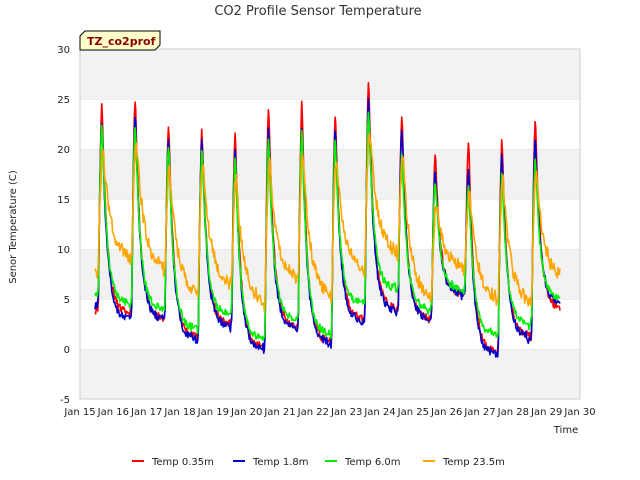 The width and height of the screenshot is (640, 480). Describe the element at coordinates (513, 412) in the screenshot. I see `x-tick-label: Jan 28` at that location.